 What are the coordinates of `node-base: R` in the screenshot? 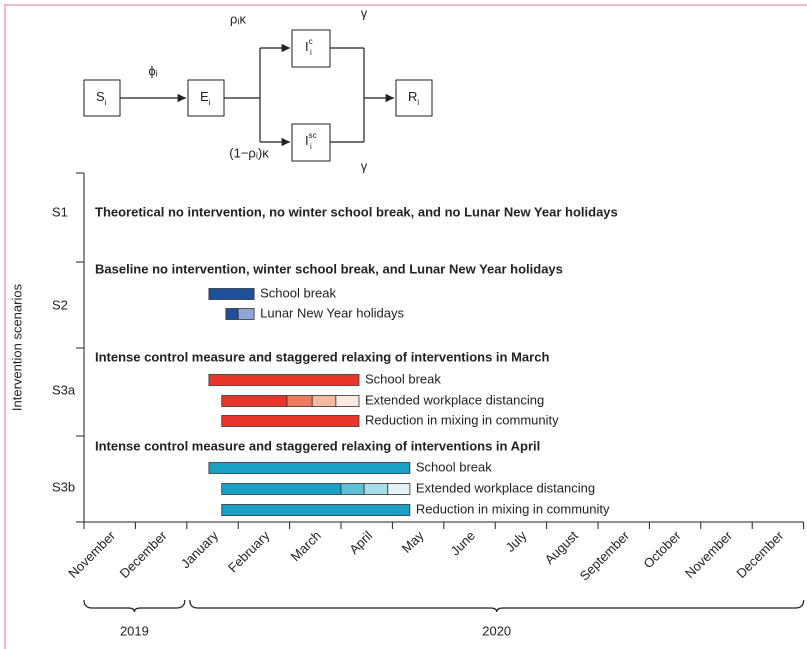 It's located at (412, 96).